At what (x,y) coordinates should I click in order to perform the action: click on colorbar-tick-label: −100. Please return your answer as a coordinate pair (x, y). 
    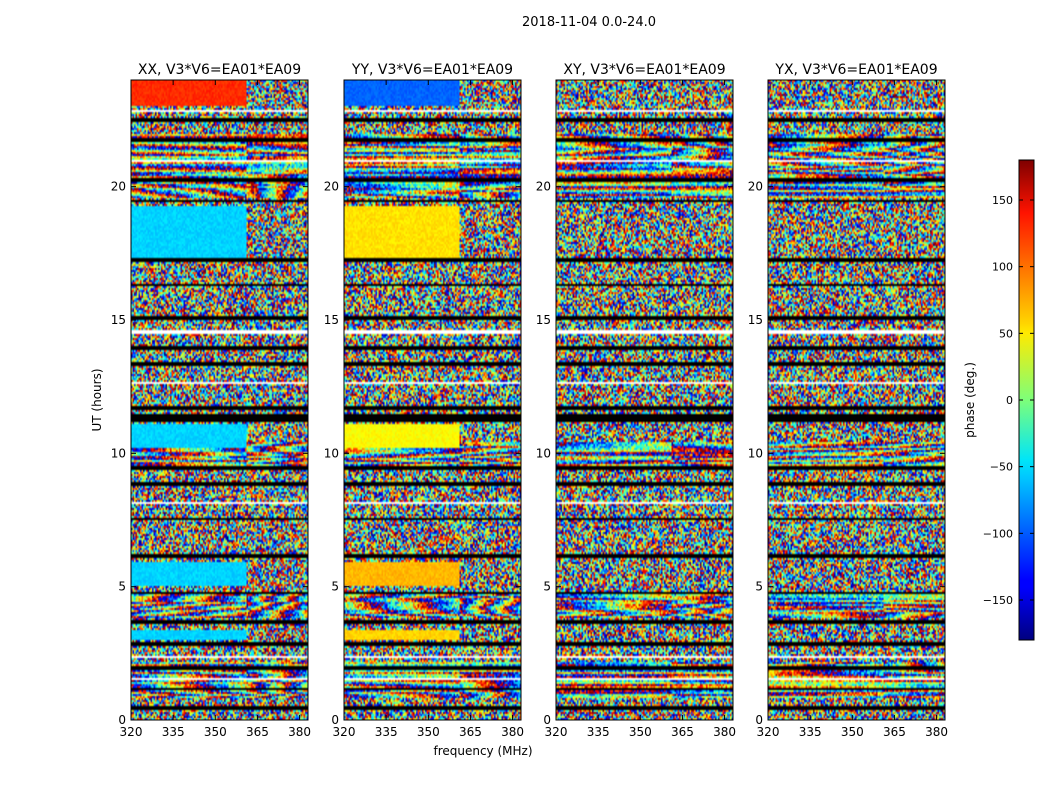
    Looking at the image, I should click on (998, 533).